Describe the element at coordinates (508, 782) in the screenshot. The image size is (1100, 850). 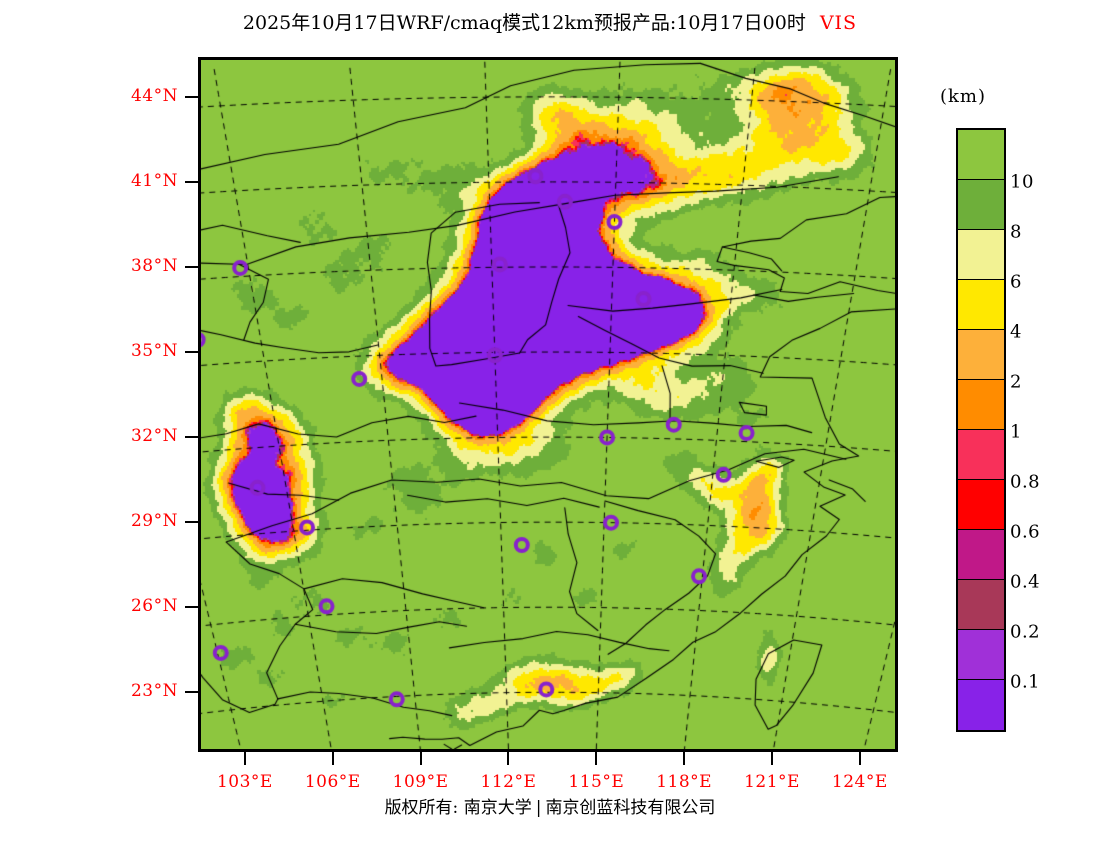
I see `x-axis-label: 112°E` at that location.